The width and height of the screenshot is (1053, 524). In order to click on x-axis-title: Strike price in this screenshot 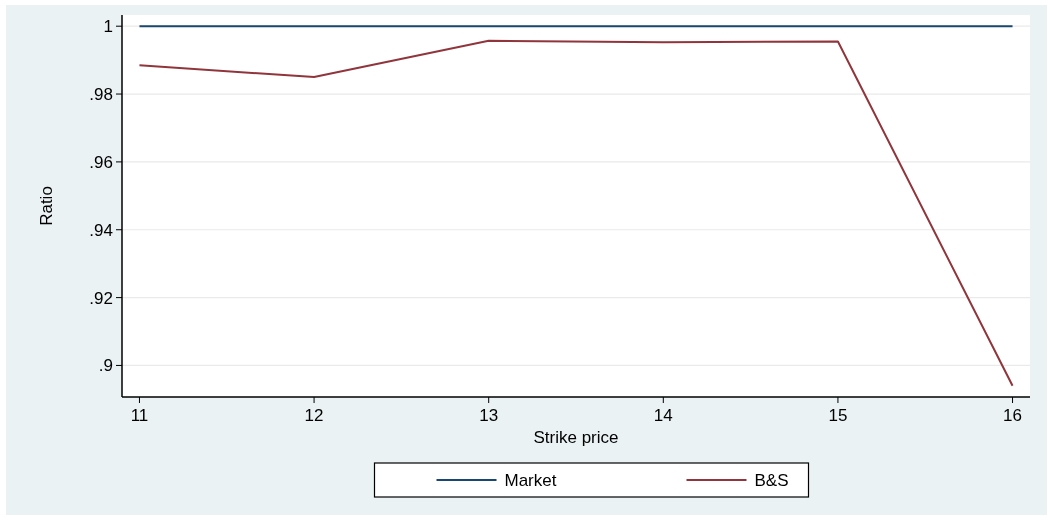, I will do `click(576, 437)`.